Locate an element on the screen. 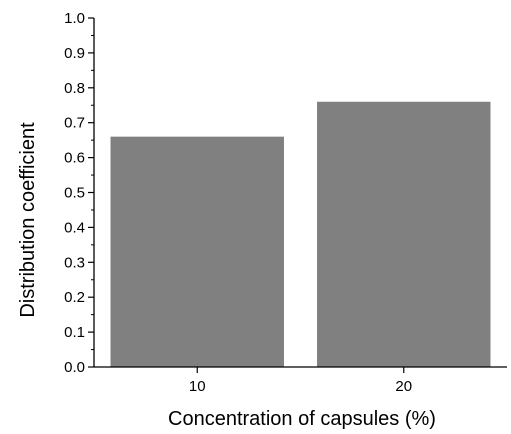 Image resolution: width=511 pixels, height=434 pixels. y-tick-label: 0.8 is located at coordinates (74, 88).